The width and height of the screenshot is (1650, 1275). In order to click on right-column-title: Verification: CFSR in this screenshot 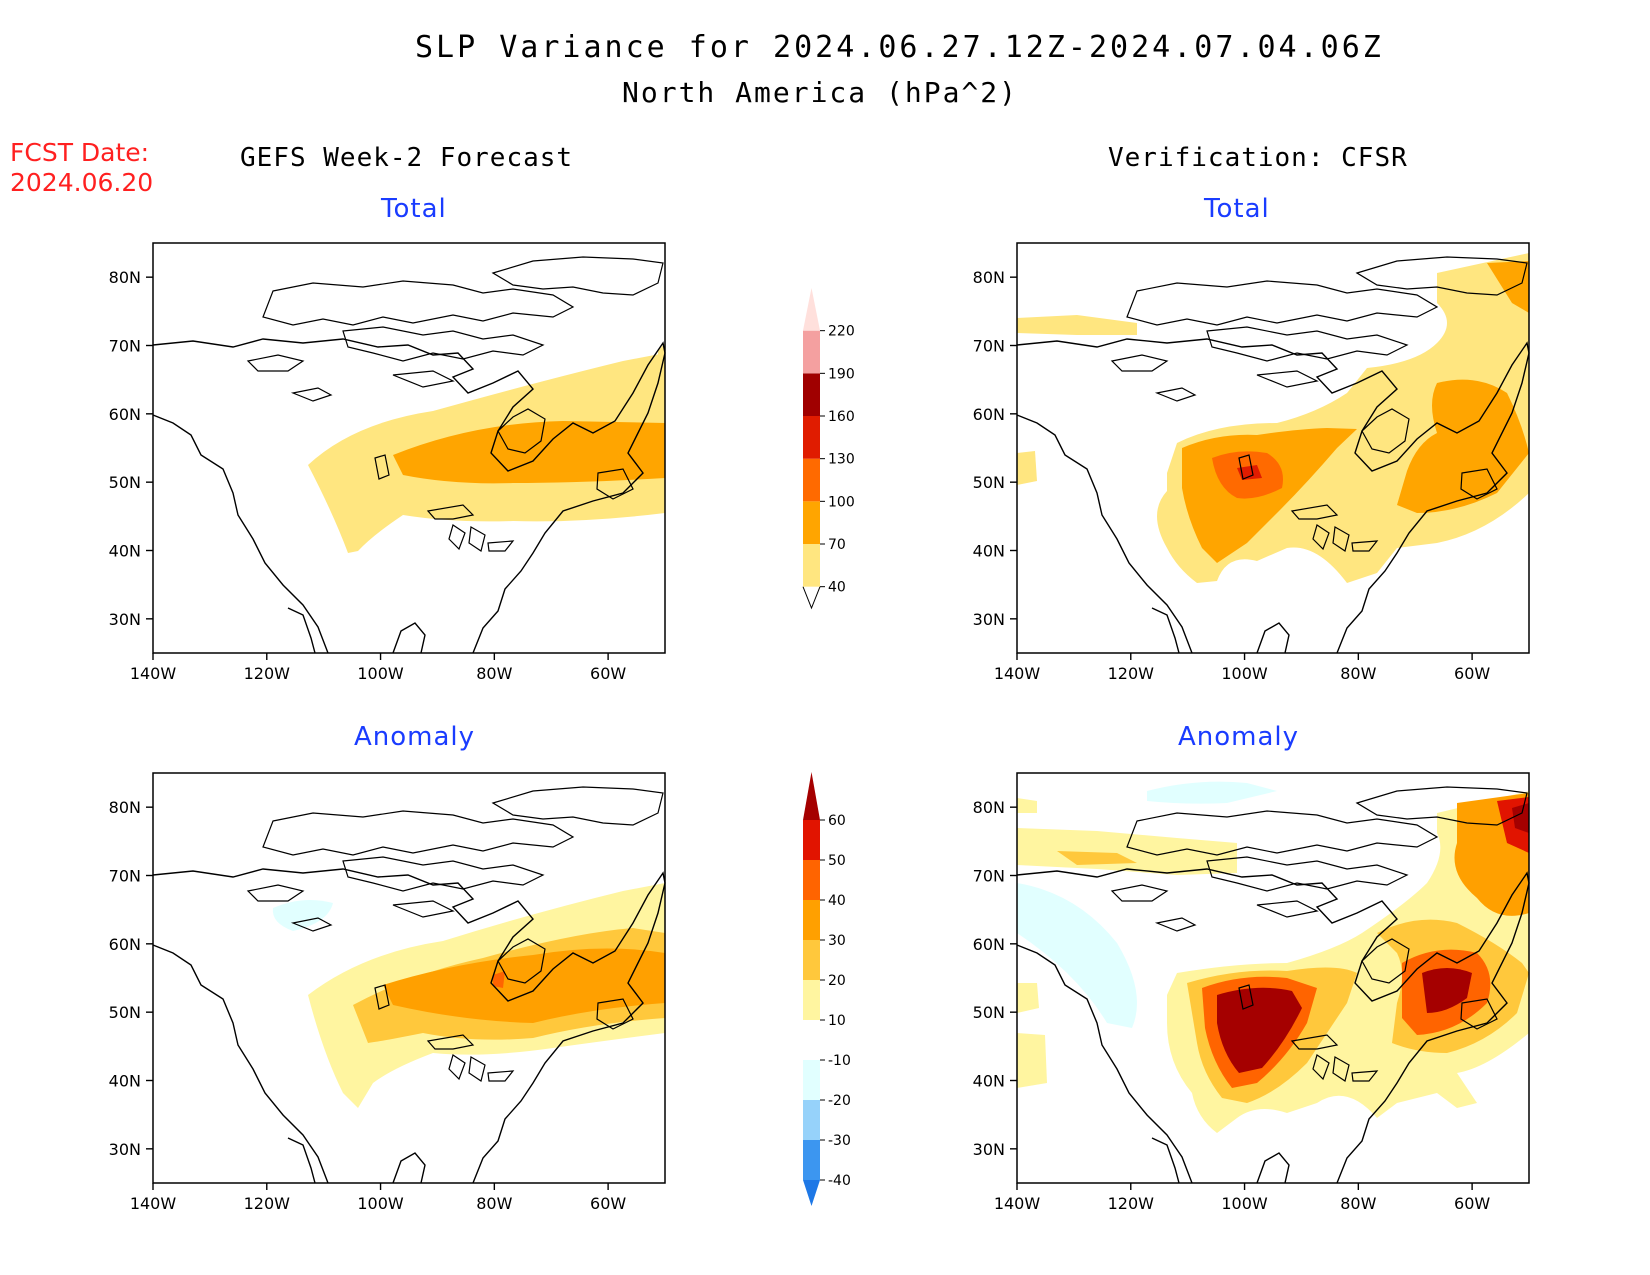, I will do `click(1258, 158)`.